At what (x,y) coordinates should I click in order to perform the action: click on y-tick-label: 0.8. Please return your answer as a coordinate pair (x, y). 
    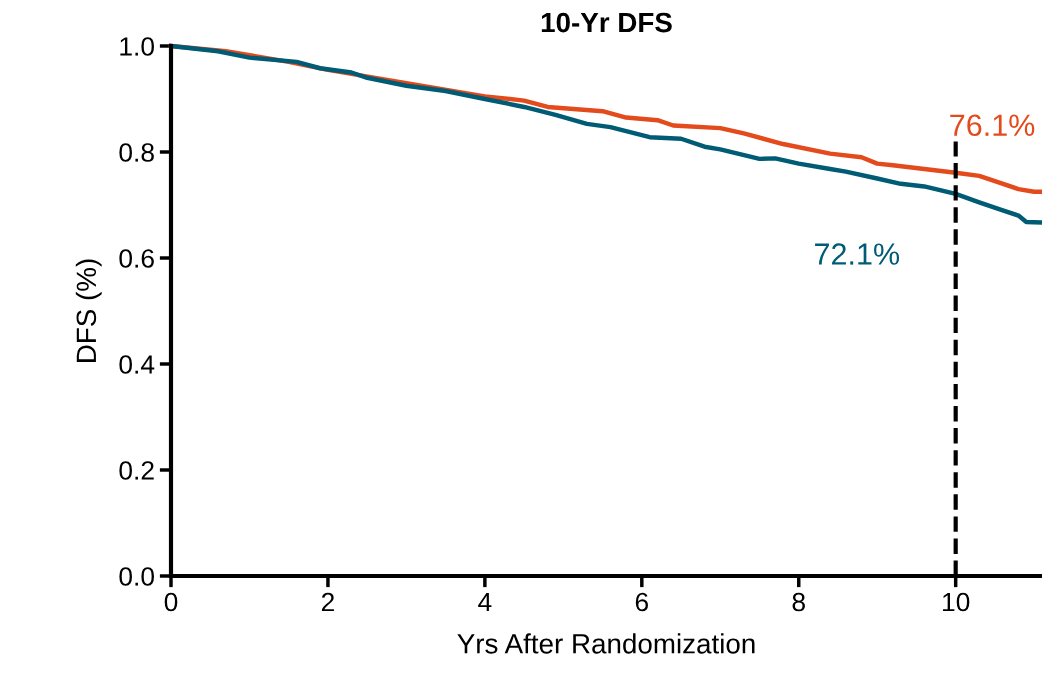
    Looking at the image, I should click on (136, 152).